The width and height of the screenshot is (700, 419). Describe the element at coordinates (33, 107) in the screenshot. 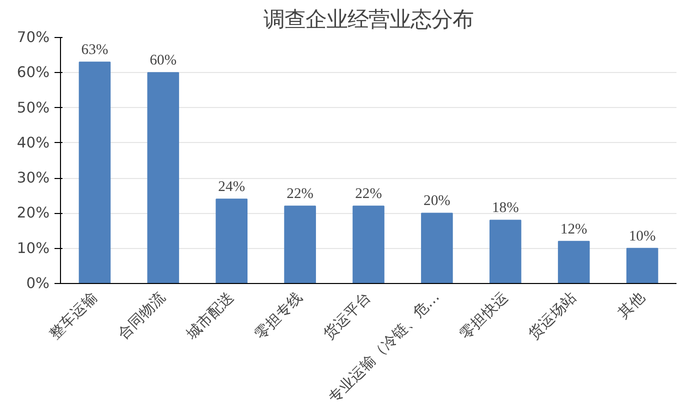

I see `y-tick-label: 50%` at that location.